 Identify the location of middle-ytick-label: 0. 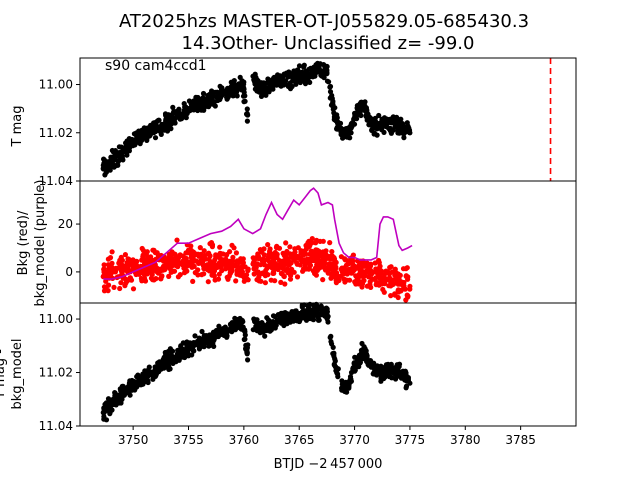
(69, 272).